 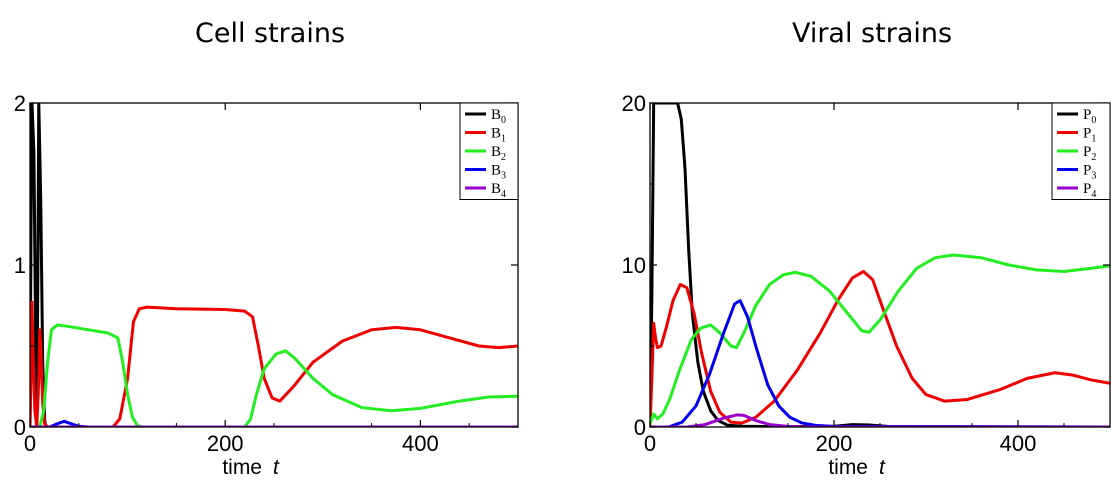 I want to click on legend-label: P0, so click(x=1089, y=116).